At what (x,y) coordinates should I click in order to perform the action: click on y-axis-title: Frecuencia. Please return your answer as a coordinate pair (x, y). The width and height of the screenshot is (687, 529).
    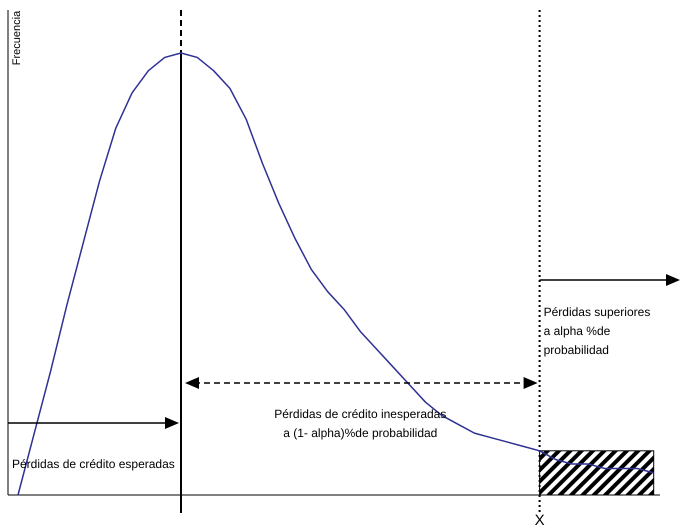
    Looking at the image, I should click on (17, 38).